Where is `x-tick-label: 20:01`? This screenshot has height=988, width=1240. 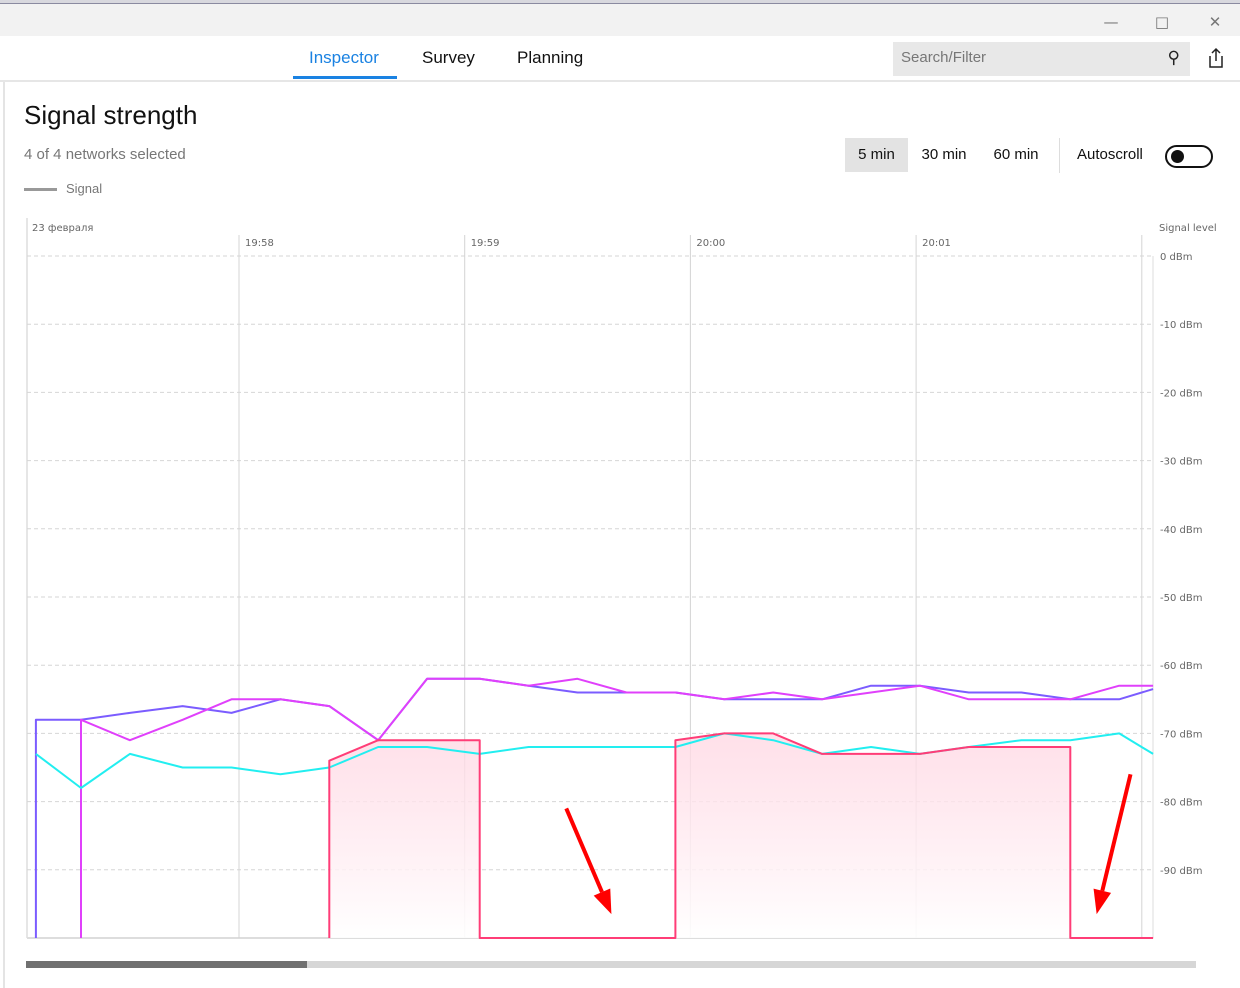 x-tick-label: 20:01 is located at coordinates (936, 243).